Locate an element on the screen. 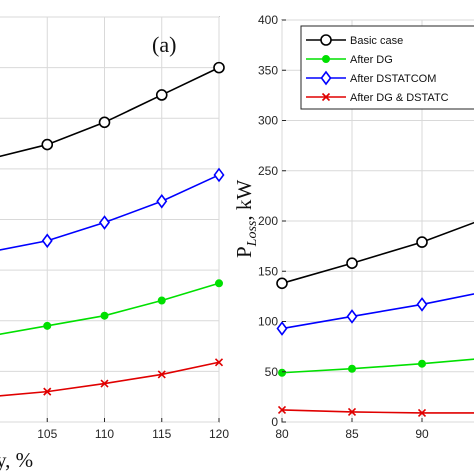  right-y-tick-label: 150 is located at coordinates (268, 271).